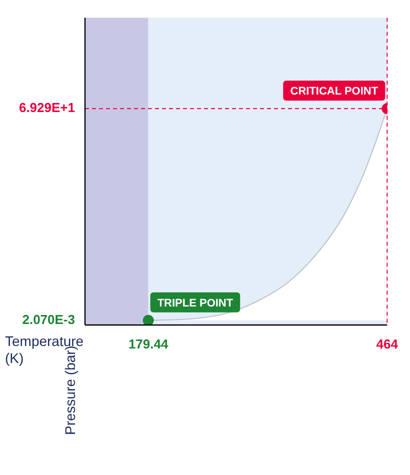  What do you see at coordinates (70, 390) in the screenshot?
I see `y-axis-title: Pressure (bar)` at bounding box center [70, 390].